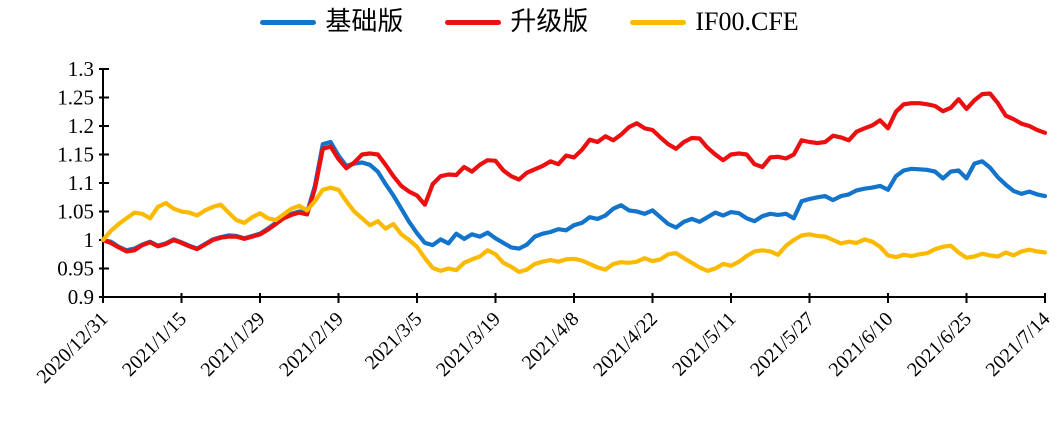  Describe the element at coordinates (73, 348) in the screenshot. I see `x-axis-tick-label: 2020/12/31` at that location.